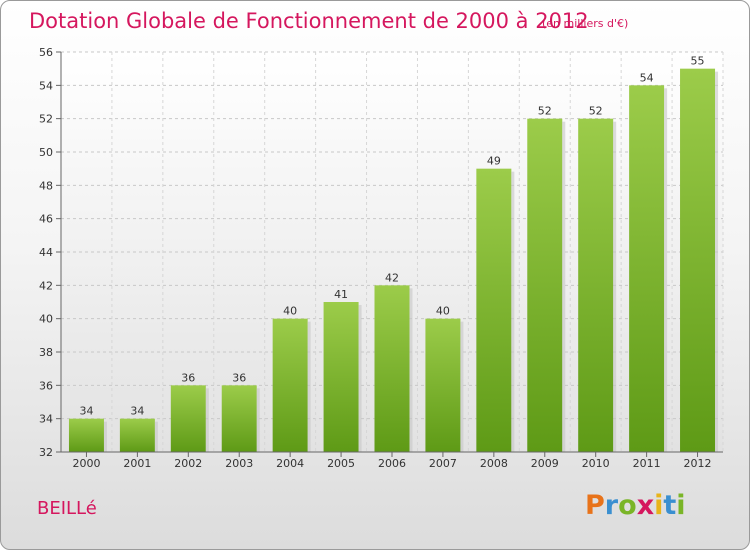 This screenshot has height=550, width=750. I want to click on data-label: 42, so click(392, 277).